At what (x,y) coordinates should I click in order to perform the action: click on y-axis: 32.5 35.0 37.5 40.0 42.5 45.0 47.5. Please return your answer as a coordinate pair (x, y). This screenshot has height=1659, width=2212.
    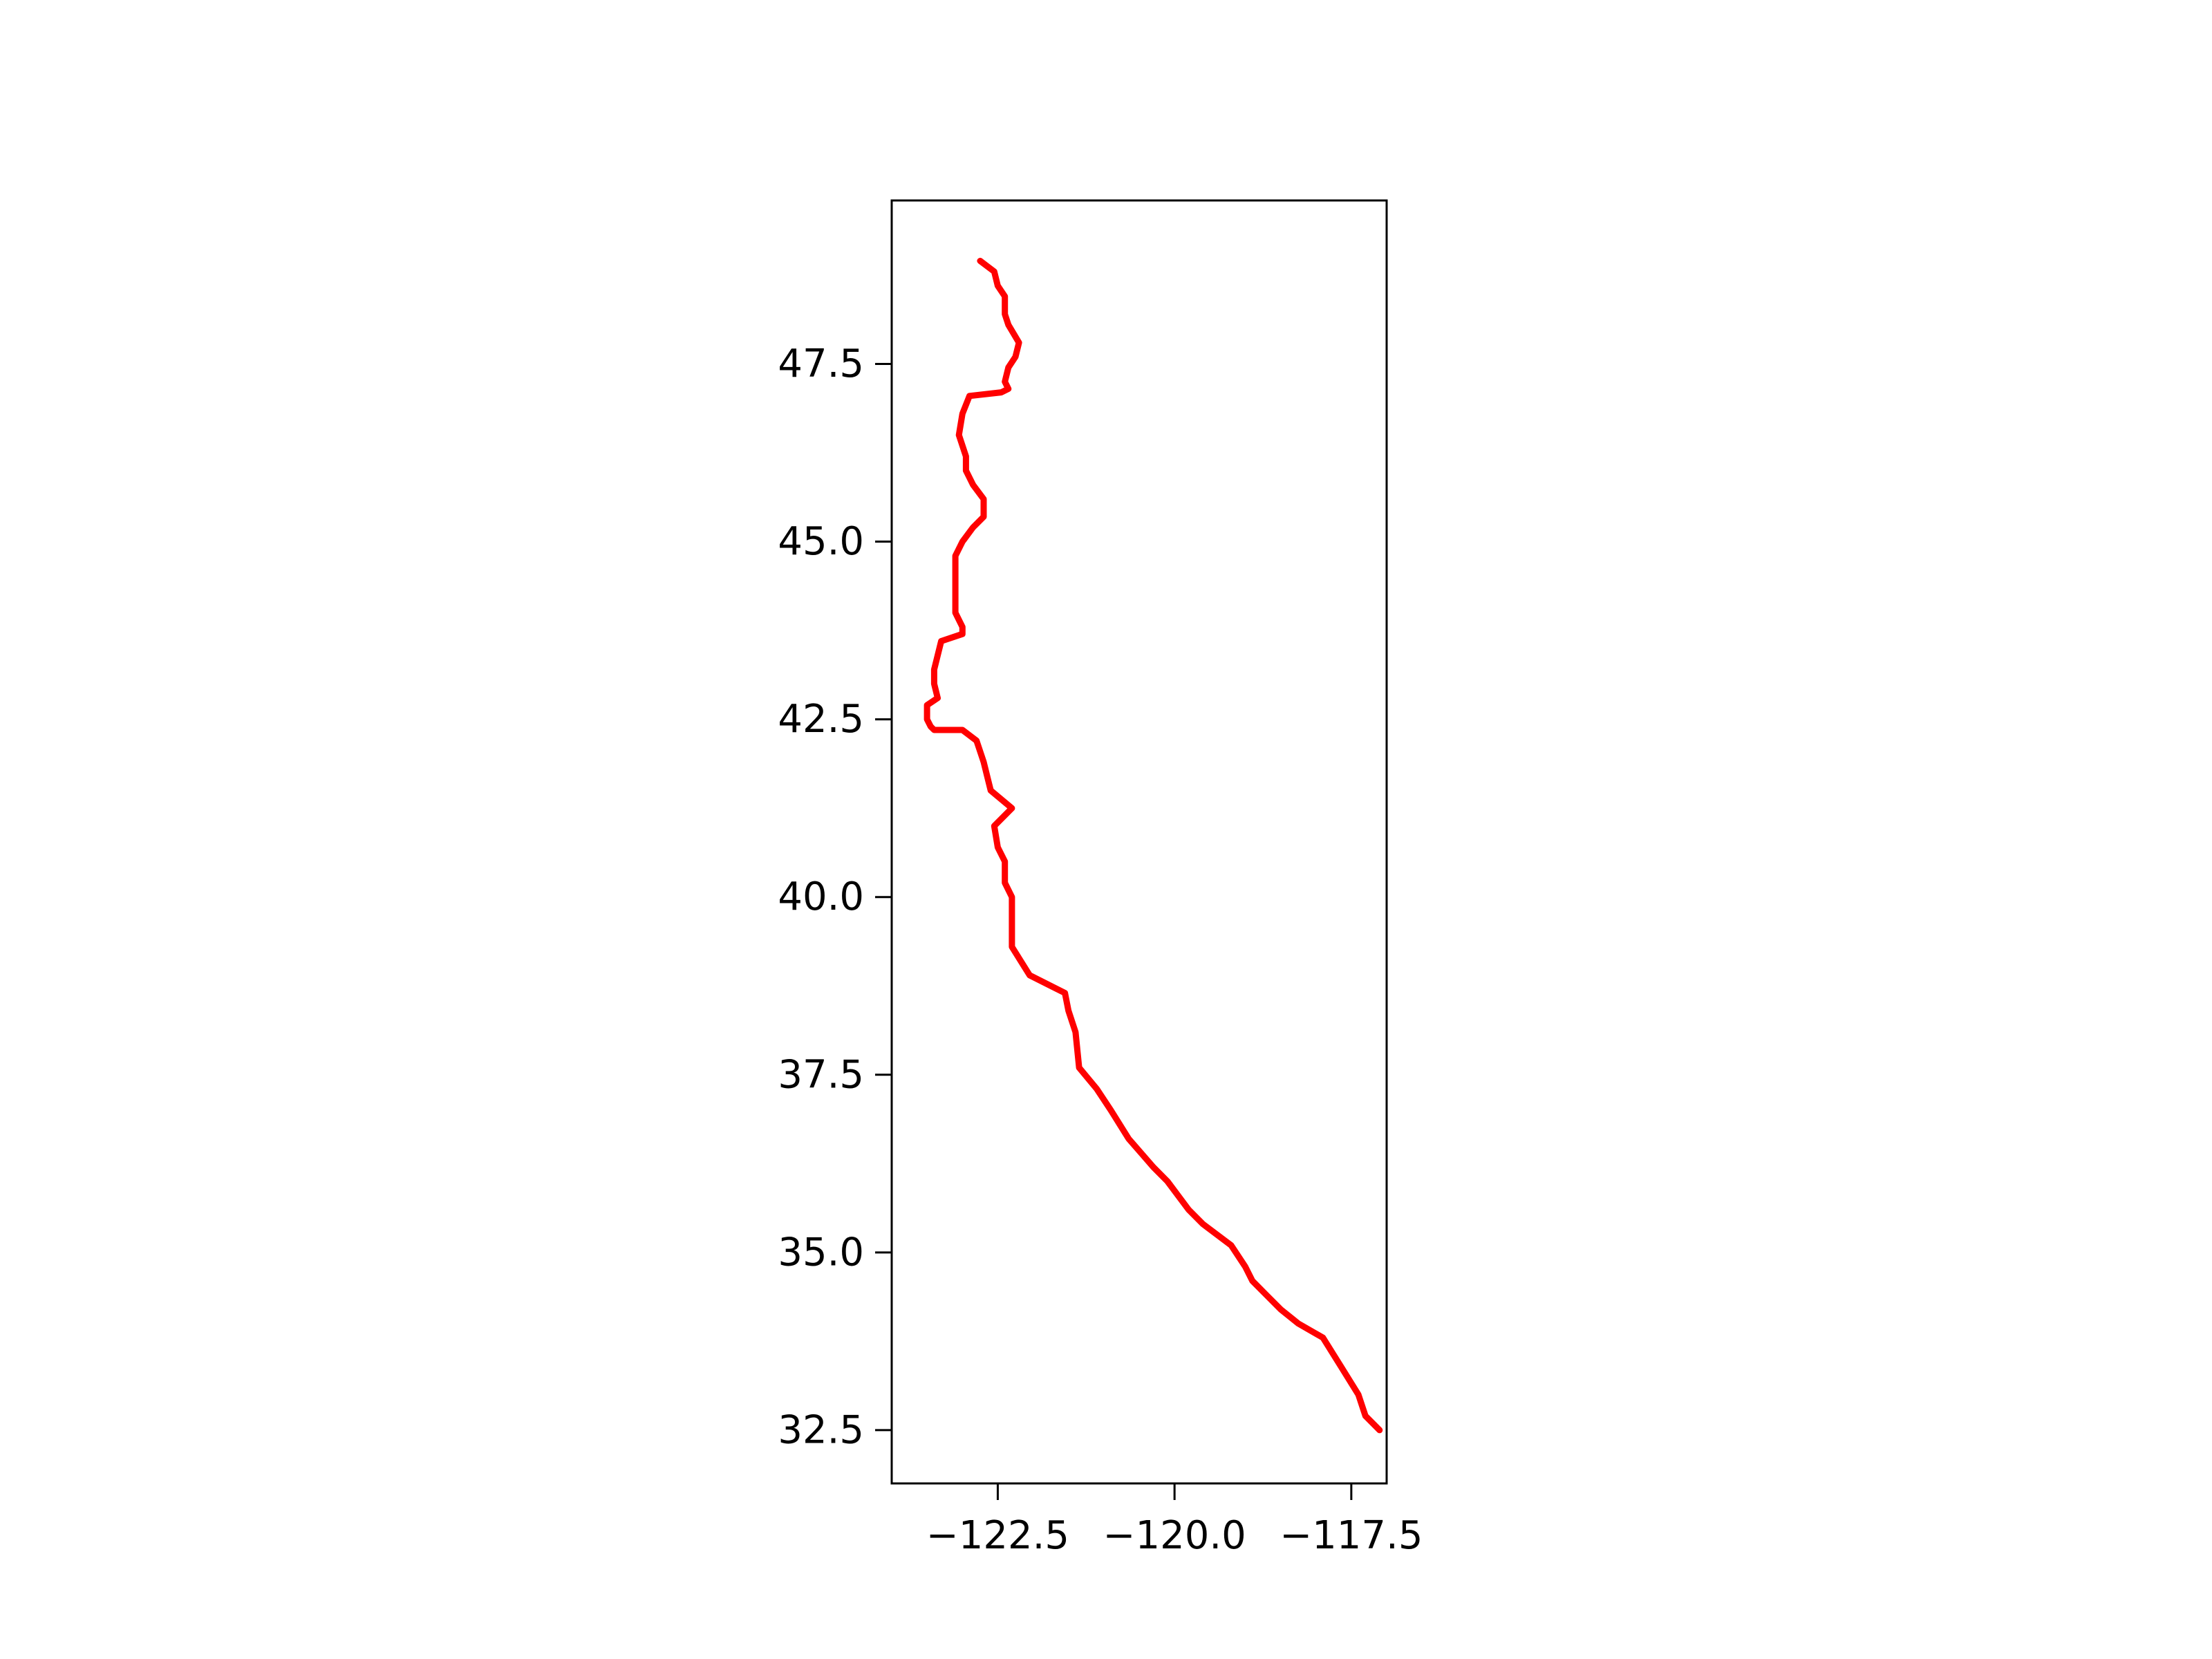
    Looking at the image, I should click on (835, 896).